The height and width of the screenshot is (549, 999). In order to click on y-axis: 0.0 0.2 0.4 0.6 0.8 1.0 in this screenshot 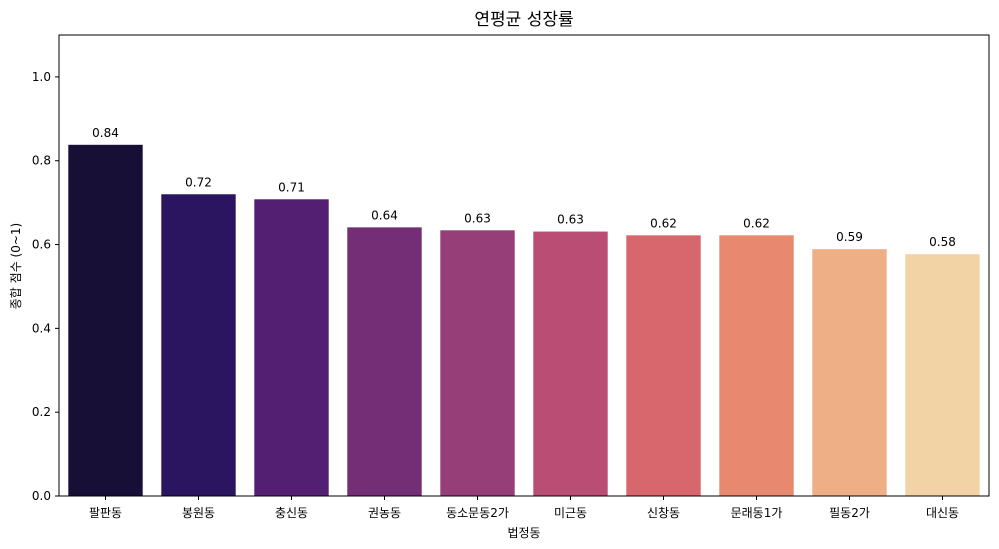, I will do `click(45, 286)`.